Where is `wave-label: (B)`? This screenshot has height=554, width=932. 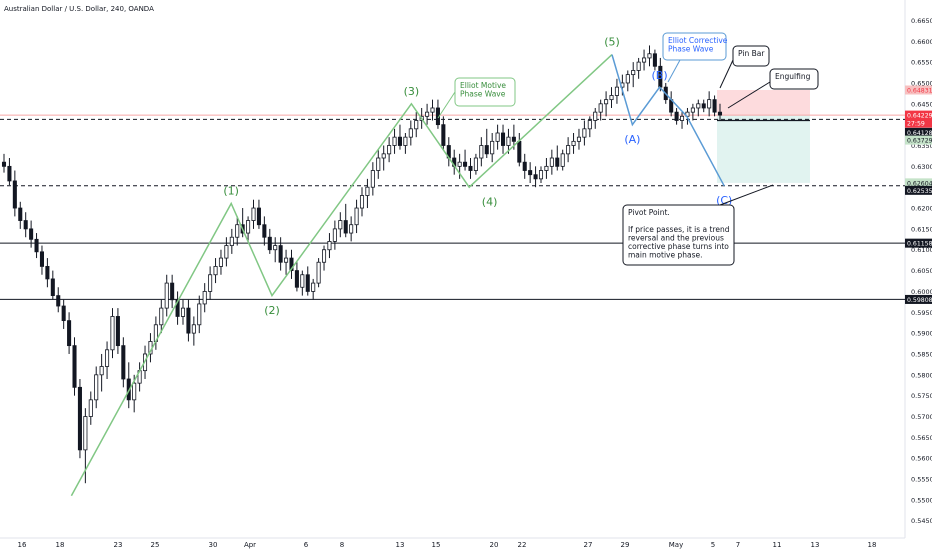 wave-label: (B) is located at coordinates (660, 75).